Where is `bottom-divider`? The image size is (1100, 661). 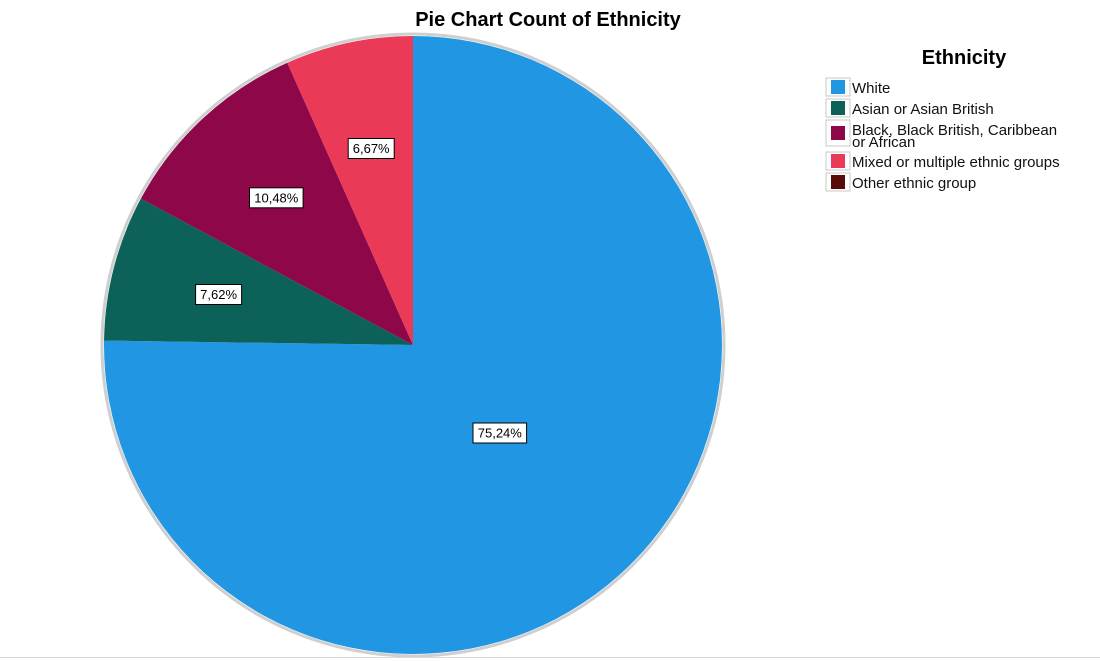 bottom-divider is located at coordinates (550, 657).